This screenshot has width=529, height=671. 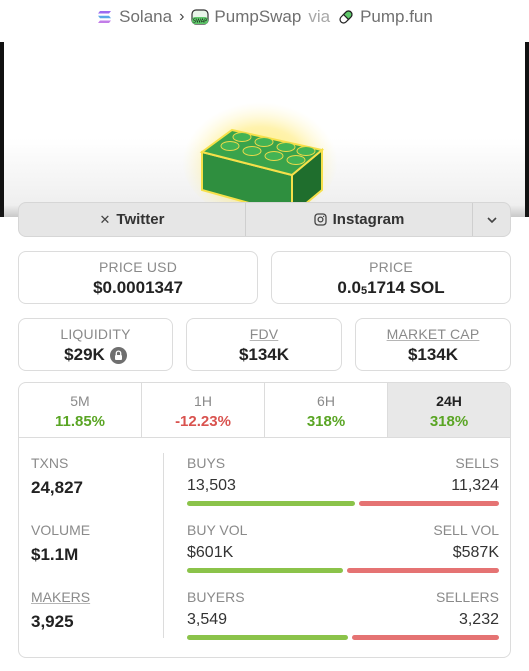 I want to click on buy-sell-vol-row: BUY VOL SELL VOL $601K $587K, so click(x=343, y=555).